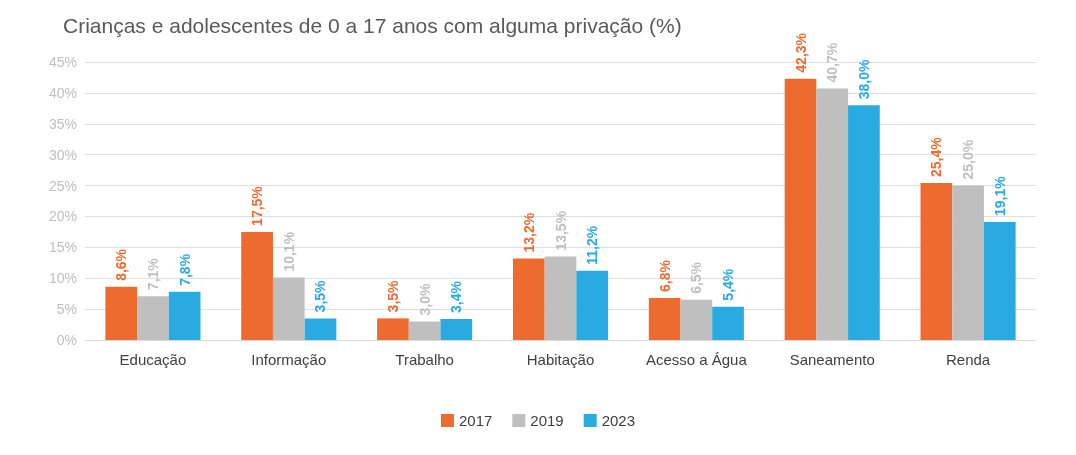 The image size is (1076, 455). Describe the element at coordinates (257, 205) in the screenshot. I see `data-label: 17,5%` at that location.